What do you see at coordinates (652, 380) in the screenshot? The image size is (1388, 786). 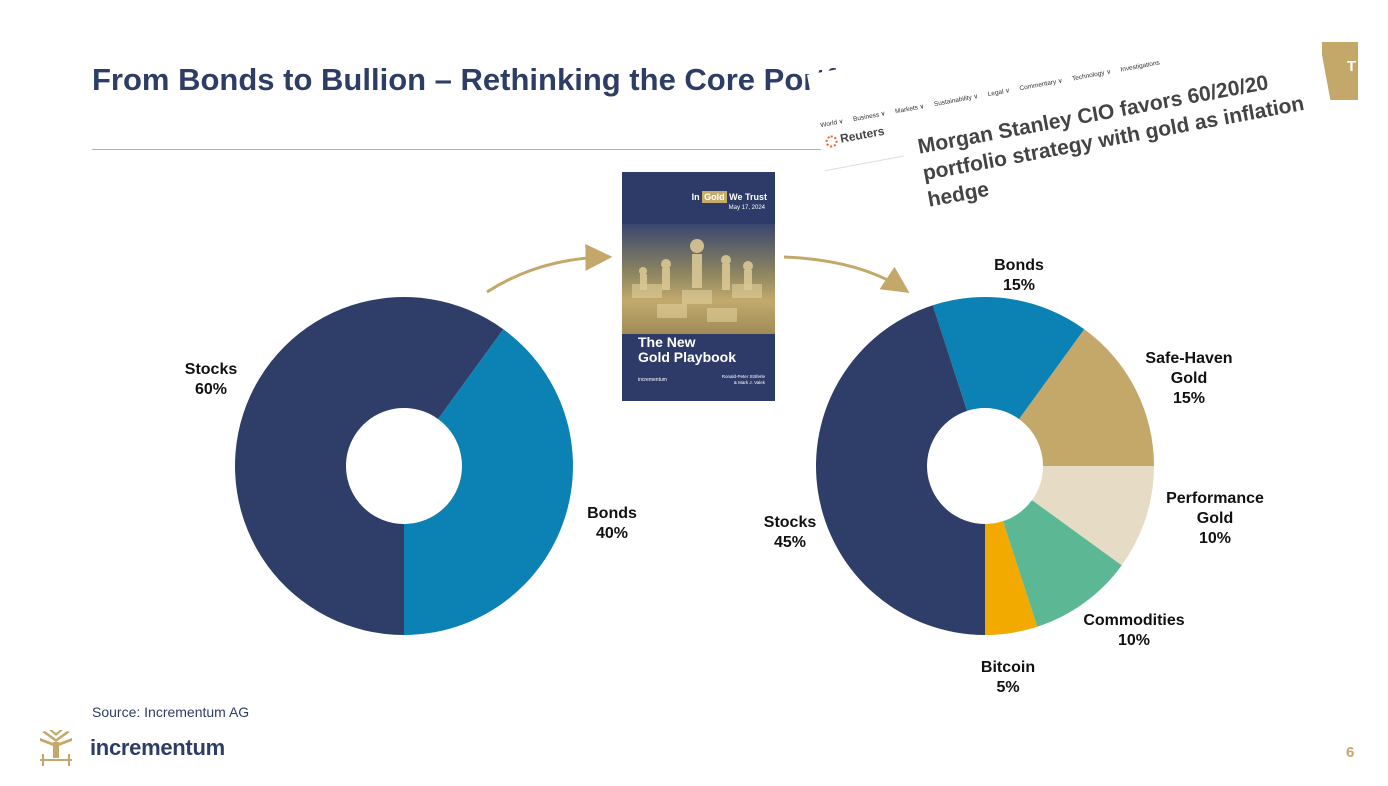 I see `cover-brand: incrementum` at bounding box center [652, 380].